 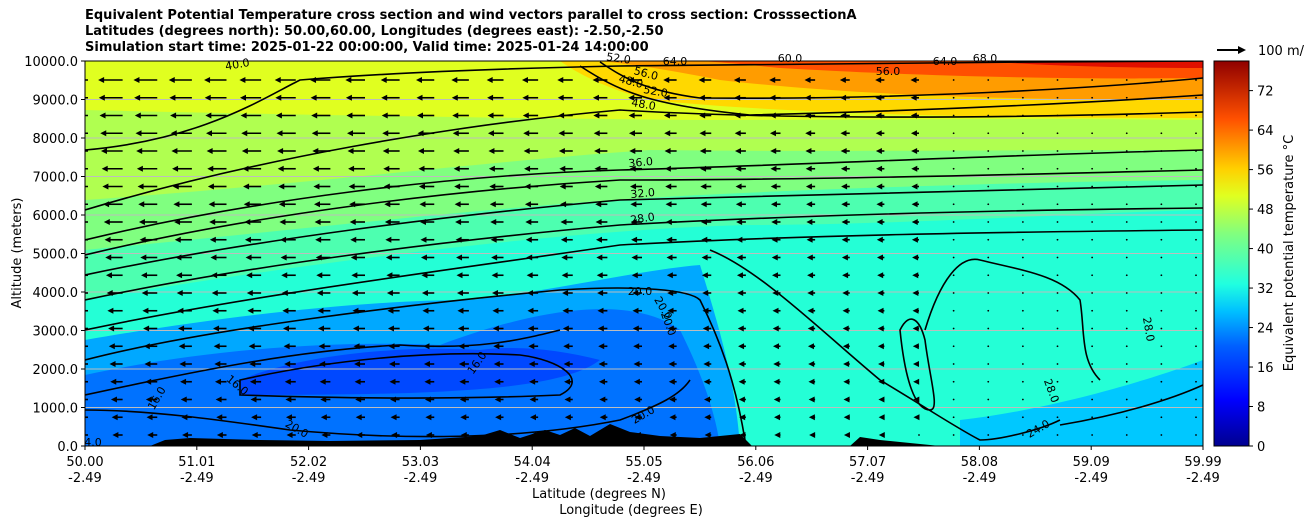 What do you see at coordinates (640, 291) in the screenshot?
I see `contour-label: 20.0` at bounding box center [640, 291].